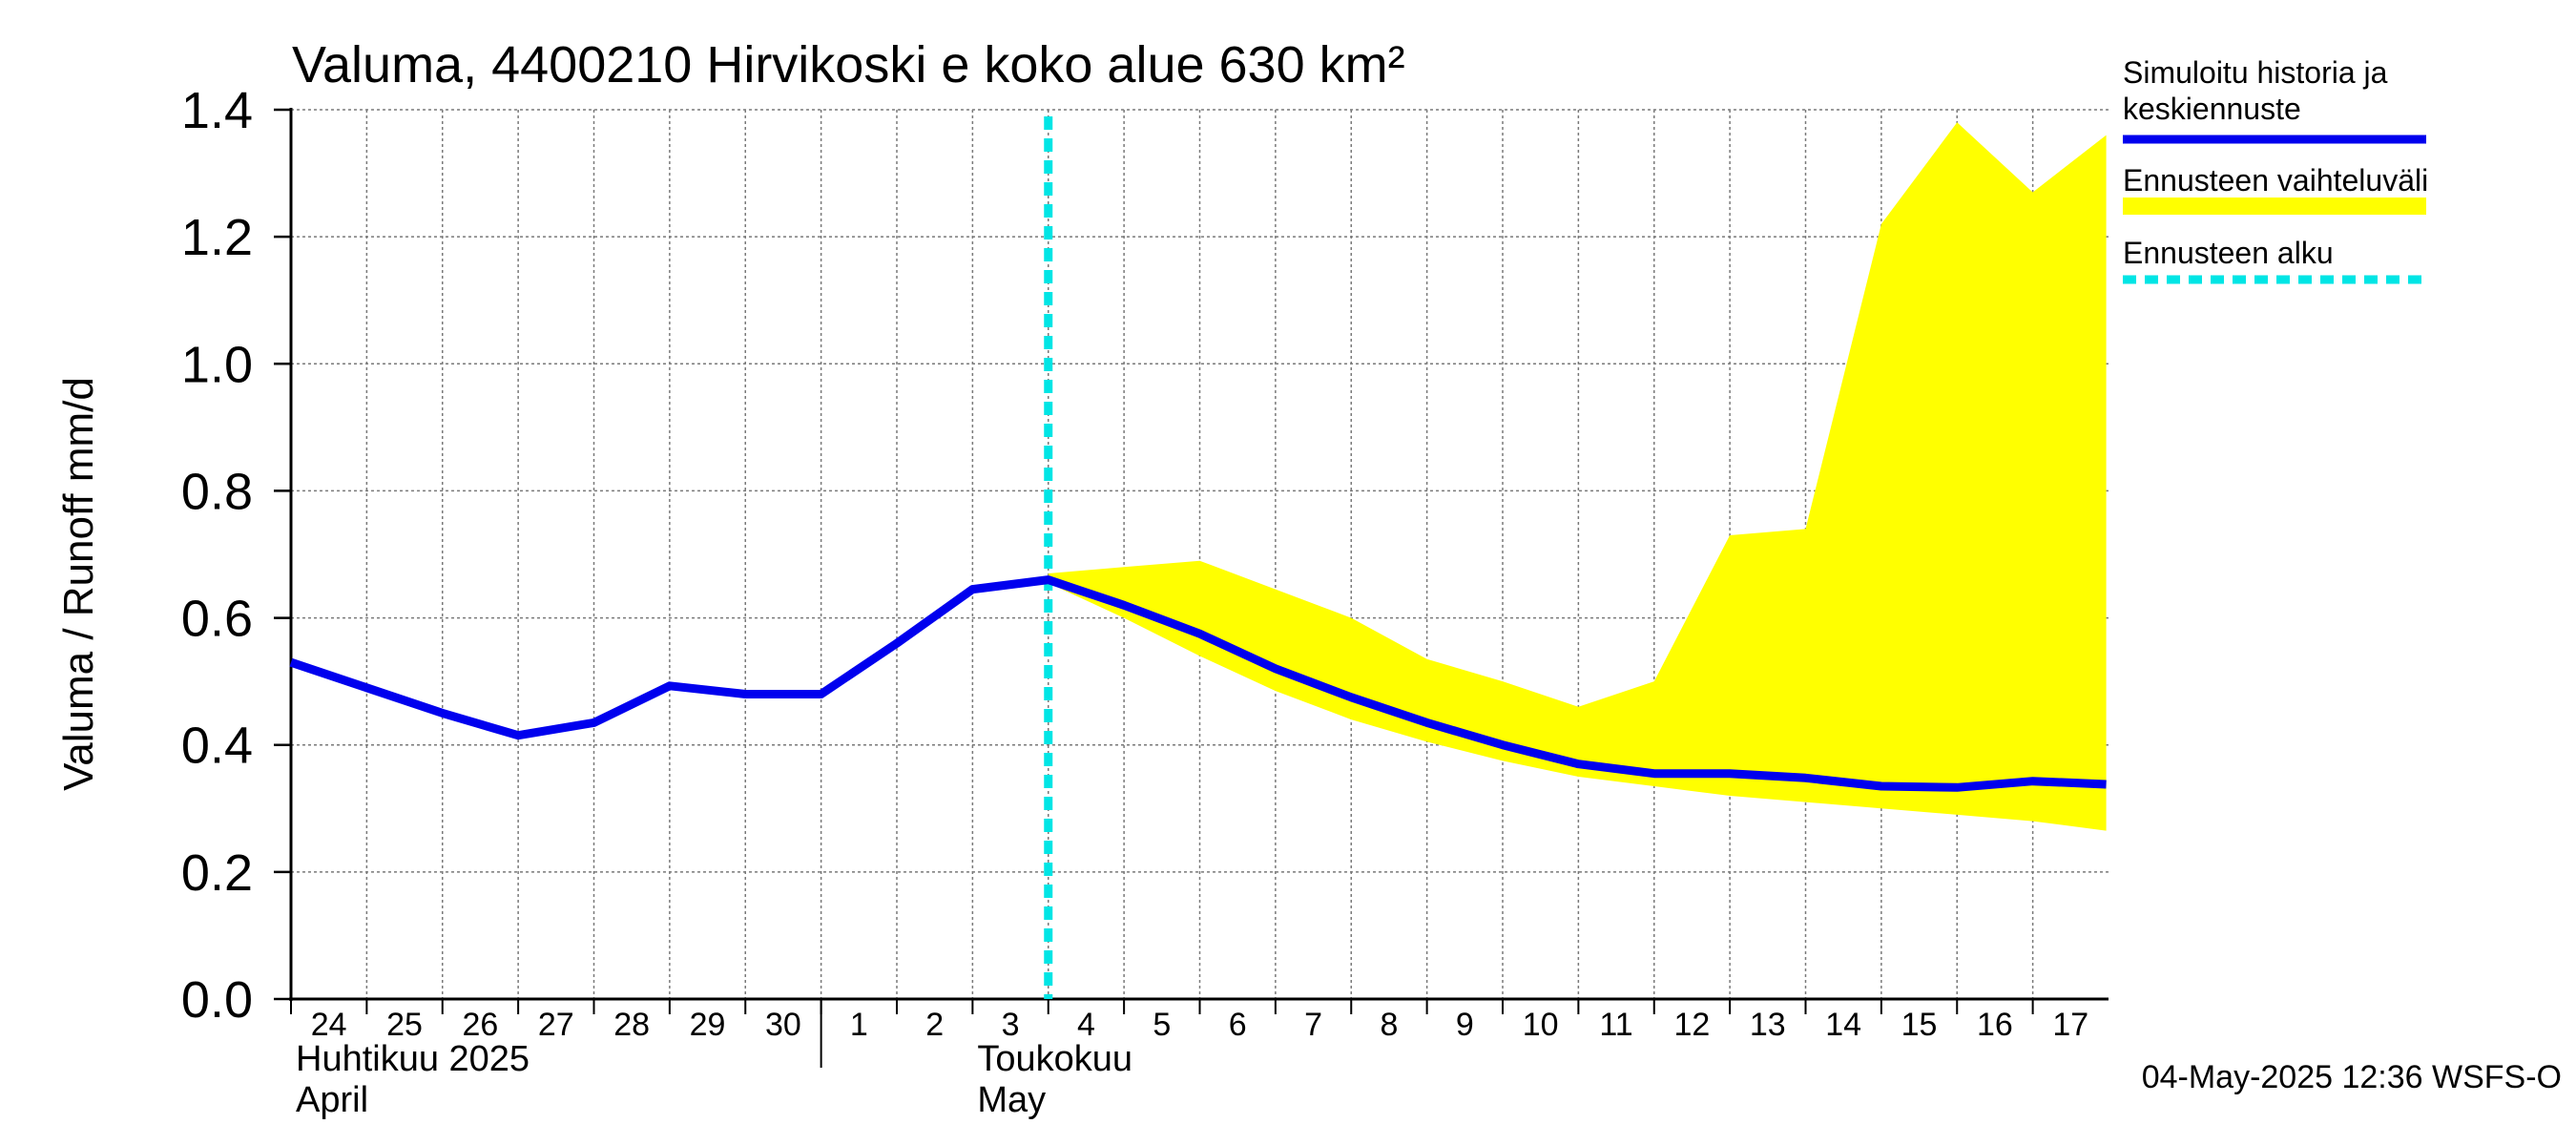  What do you see at coordinates (1541, 1025) in the screenshot?
I see `x-tick-label: 10` at bounding box center [1541, 1025].